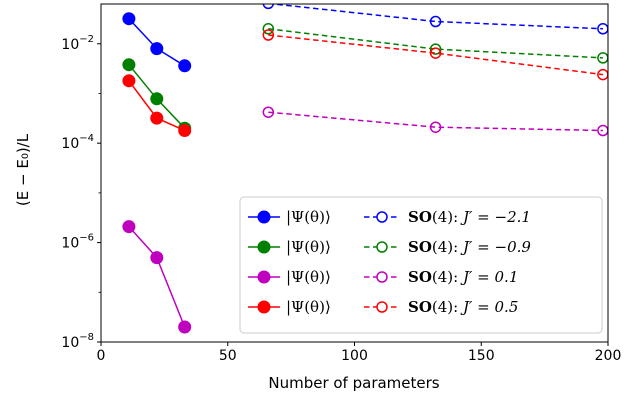 This screenshot has width=644, height=401. I want to click on legend-label-solid-2: |Ψ(θ)⟩, so click(308, 277).